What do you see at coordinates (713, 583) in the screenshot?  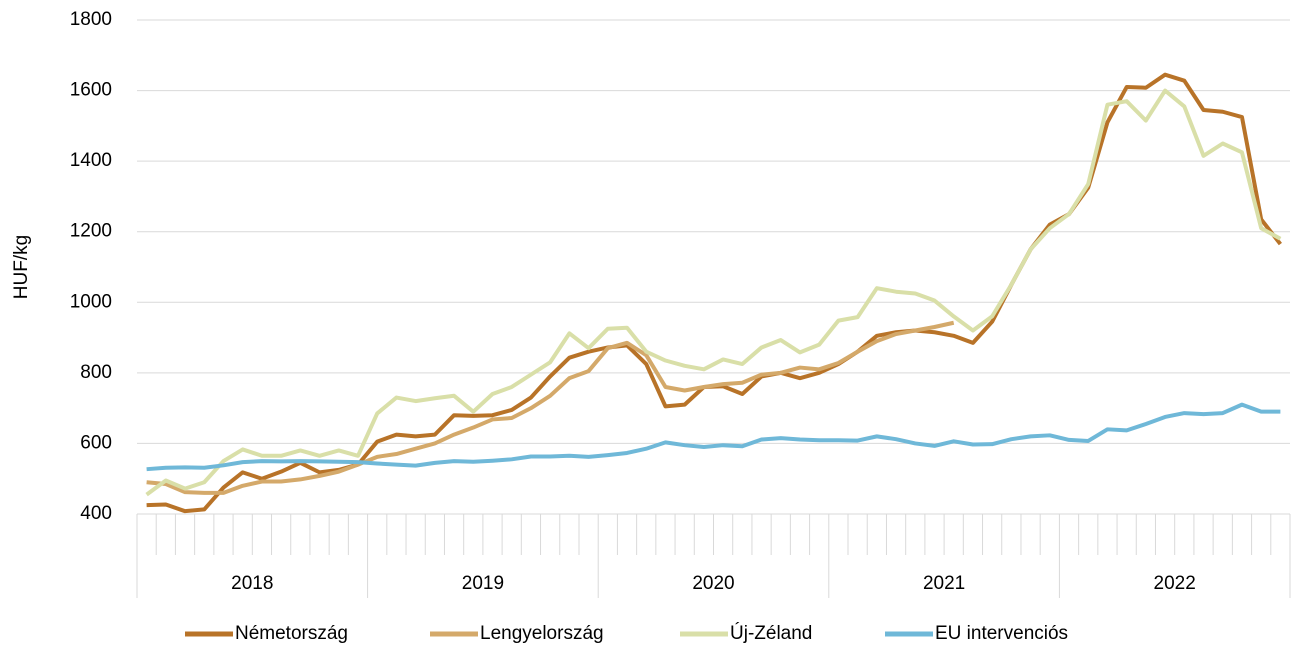 I see `x-group-label: 2020` at bounding box center [713, 583].